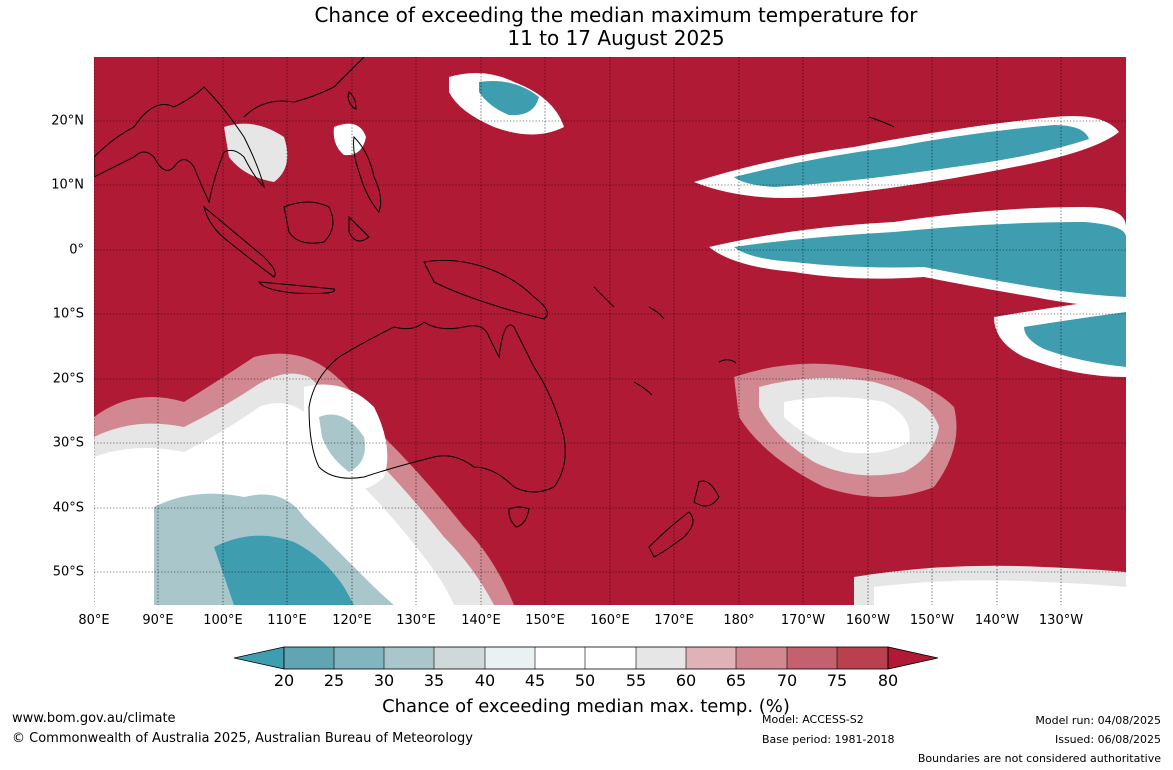  I want to click on lon-label-130w: 130°W, so click(1061, 620).